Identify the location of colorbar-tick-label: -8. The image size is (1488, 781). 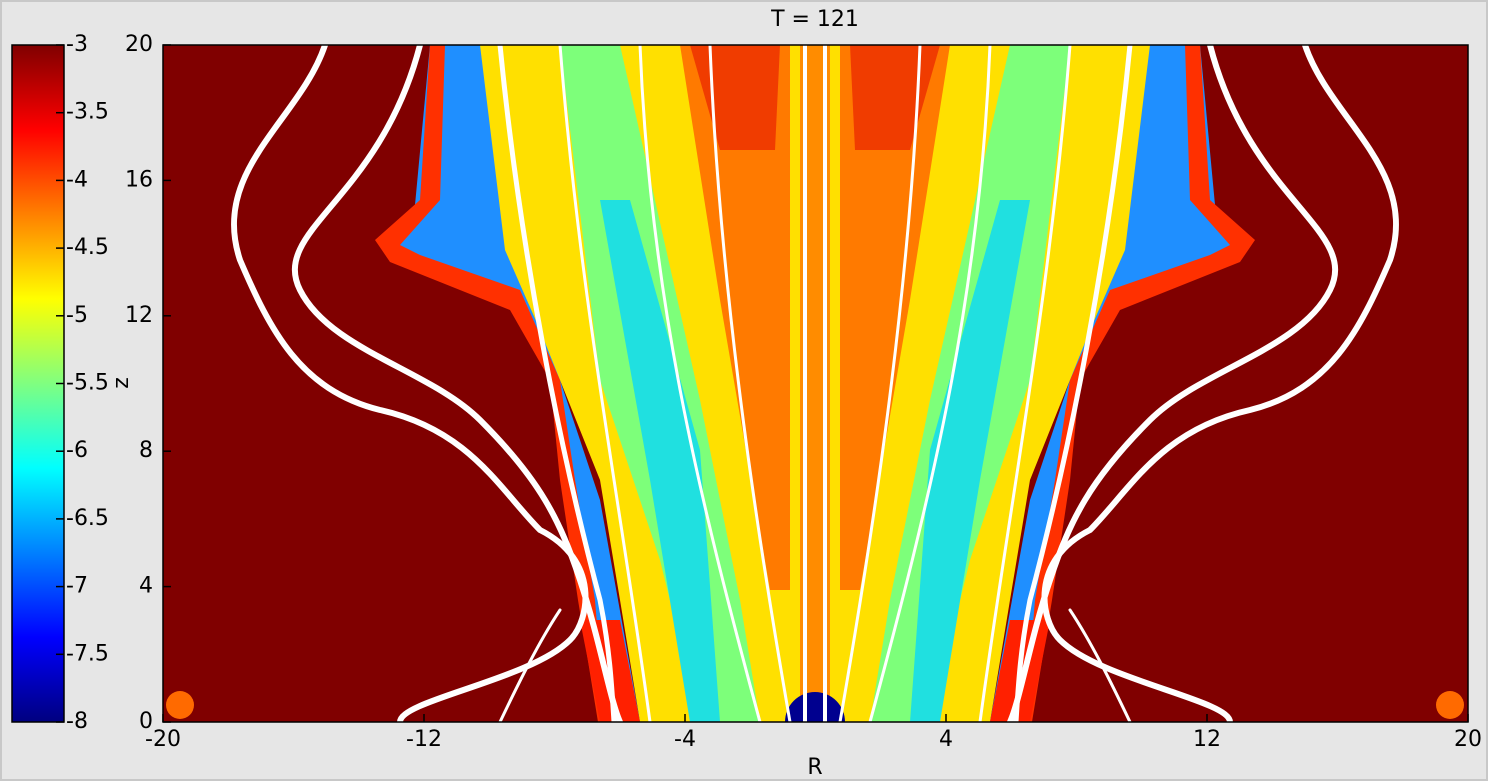
(77, 721).